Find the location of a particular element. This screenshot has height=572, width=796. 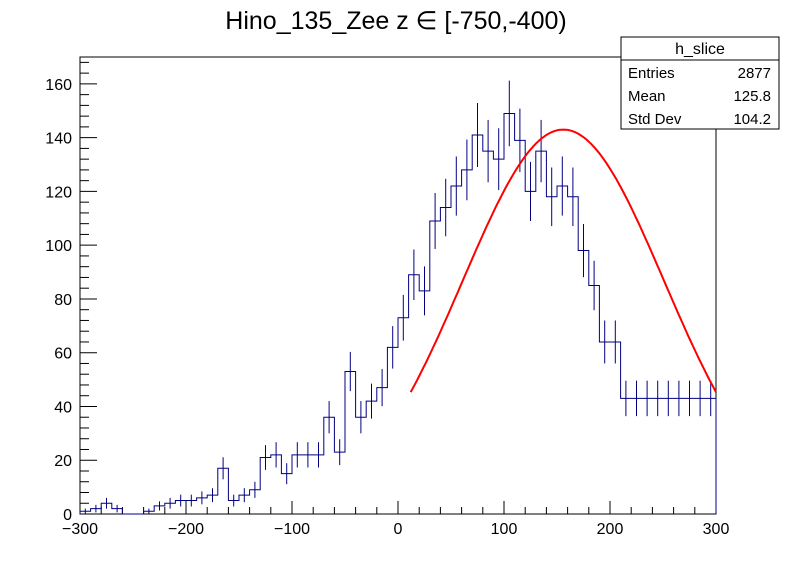

x-tick-label: 300 is located at coordinates (716, 529).